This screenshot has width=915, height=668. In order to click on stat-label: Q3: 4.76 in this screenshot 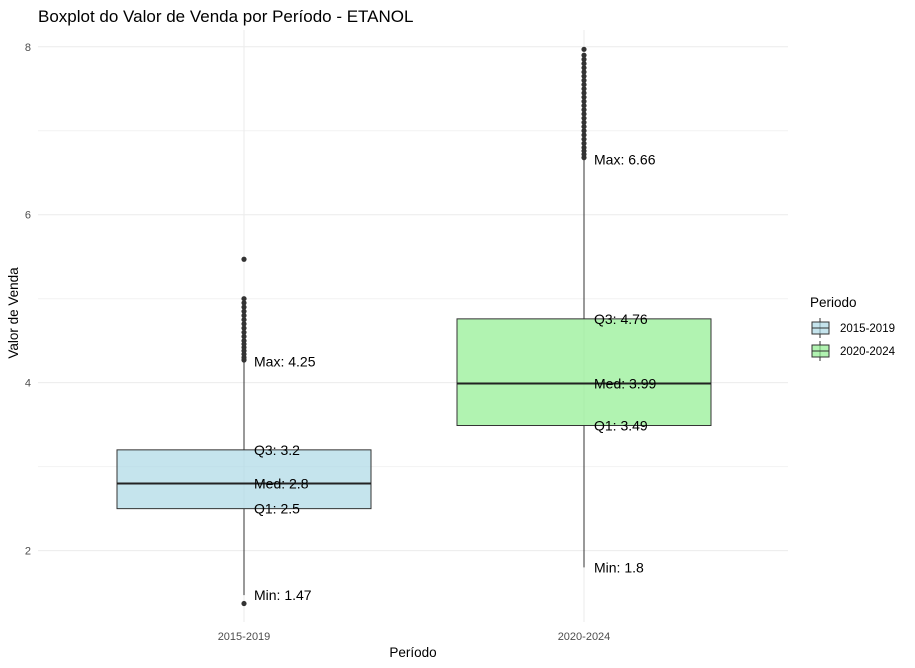, I will do `click(621, 319)`.